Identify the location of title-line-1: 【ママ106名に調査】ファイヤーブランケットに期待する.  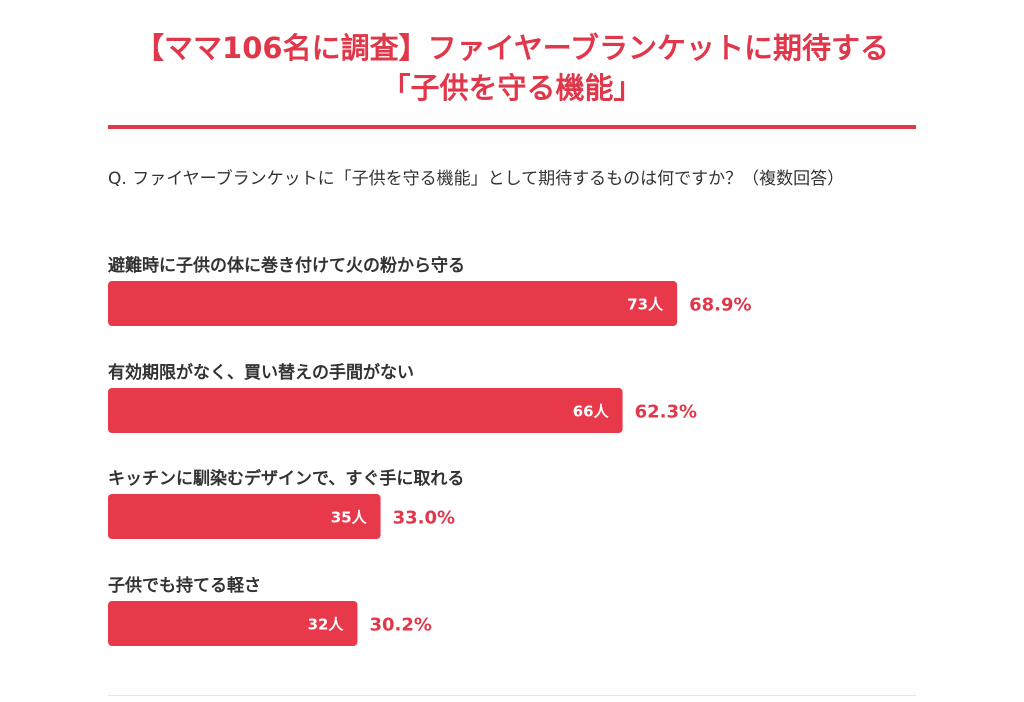
(512, 48).